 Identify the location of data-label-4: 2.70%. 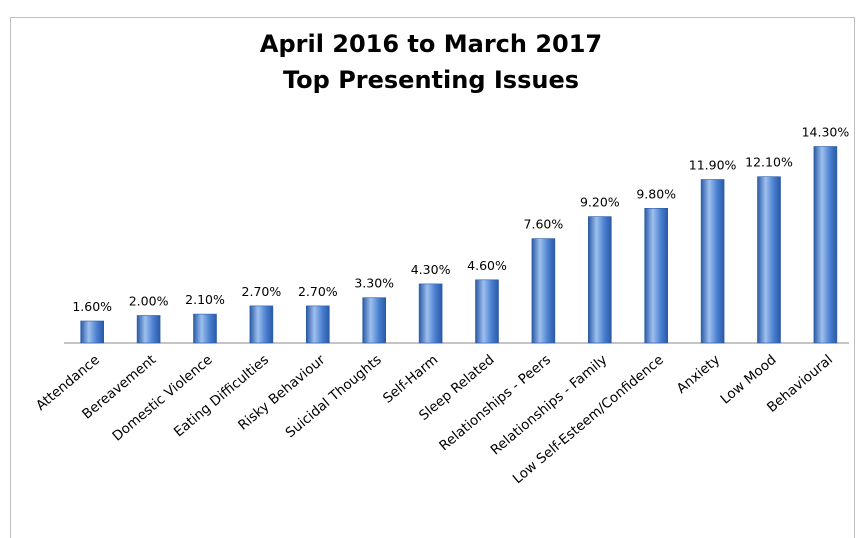
(318, 291).